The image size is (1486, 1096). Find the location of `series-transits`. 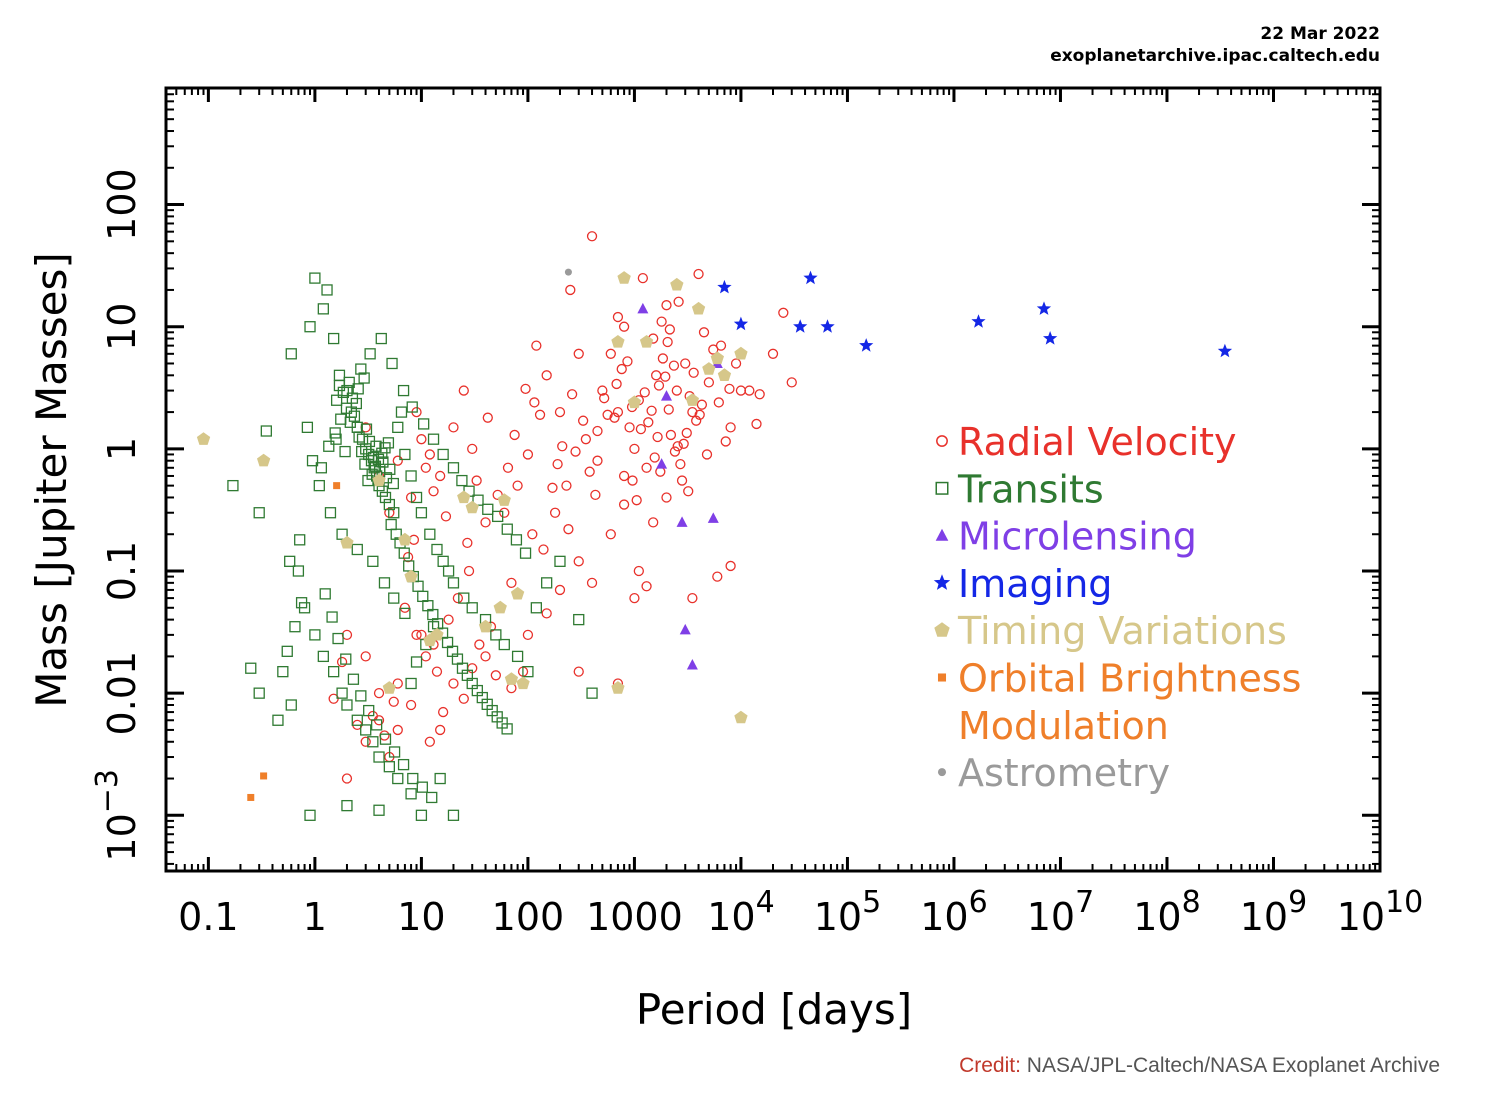

series-transits is located at coordinates (412, 546).